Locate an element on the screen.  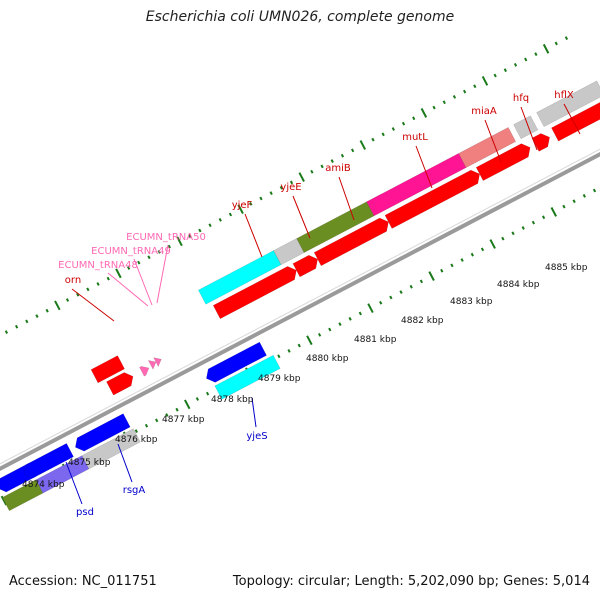
gene-block-hfq is located at coordinates (526, 127).